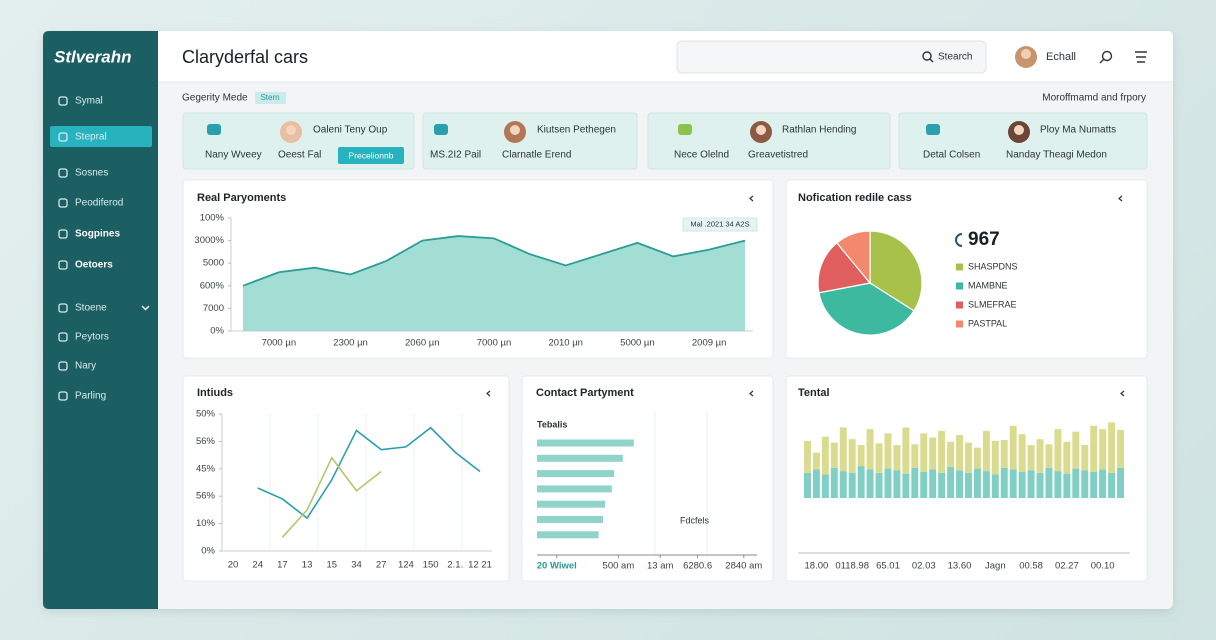  I want to click on x-tick-label: 20, so click(233, 565).